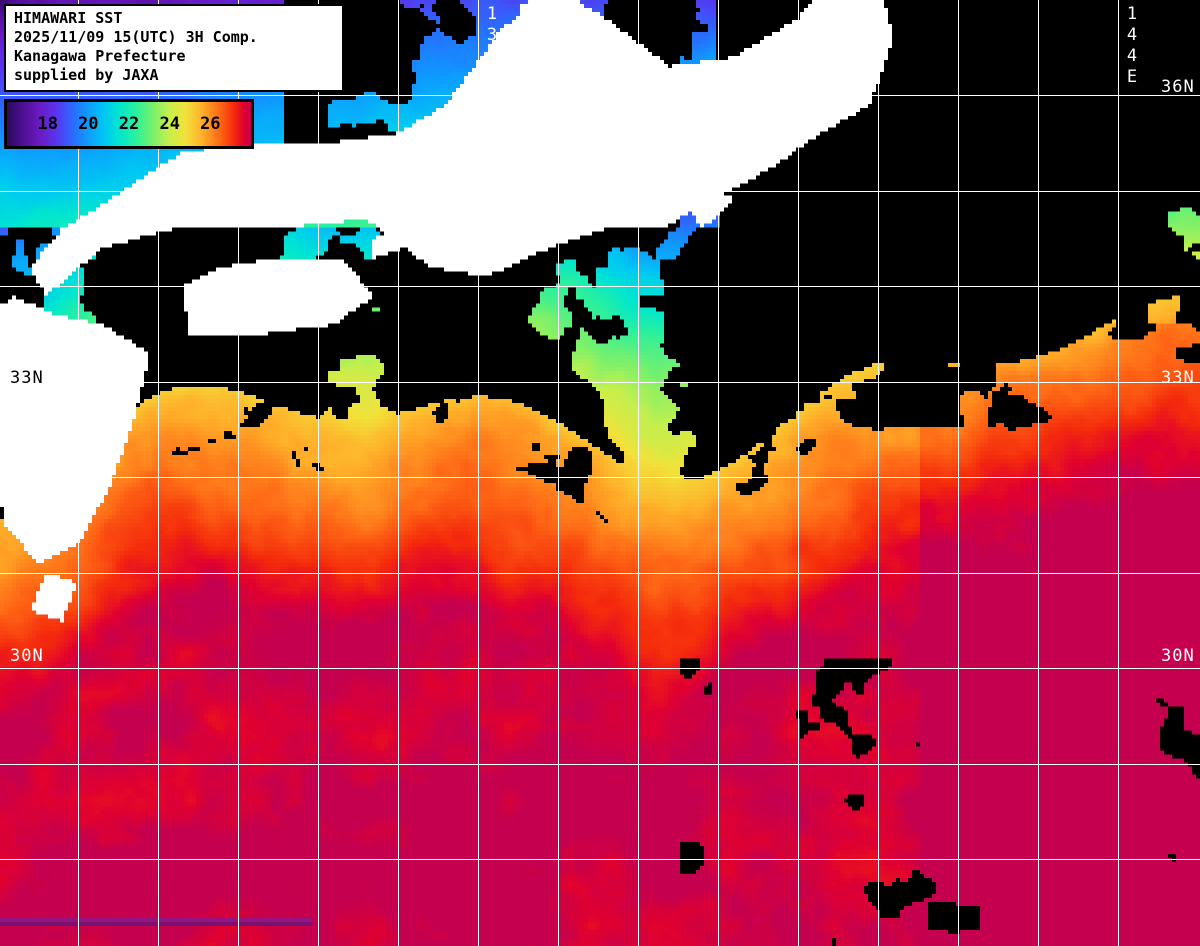  What do you see at coordinates (136, 37) in the screenshot?
I see `title-line-datetime: 2025/11/09 15(UTC) 3H Comp.` at bounding box center [136, 37].